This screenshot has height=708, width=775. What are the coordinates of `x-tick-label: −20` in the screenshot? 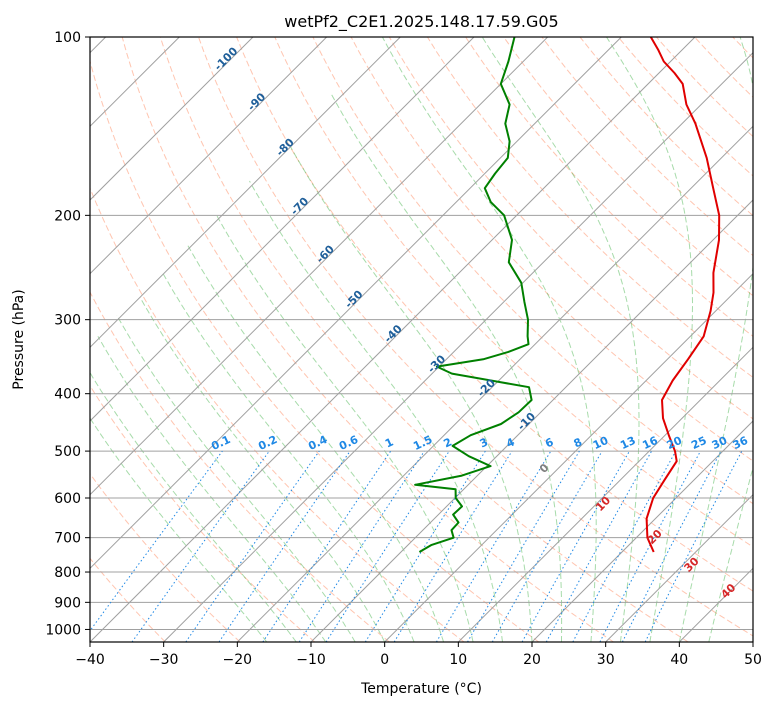 It's located at (238, 660).